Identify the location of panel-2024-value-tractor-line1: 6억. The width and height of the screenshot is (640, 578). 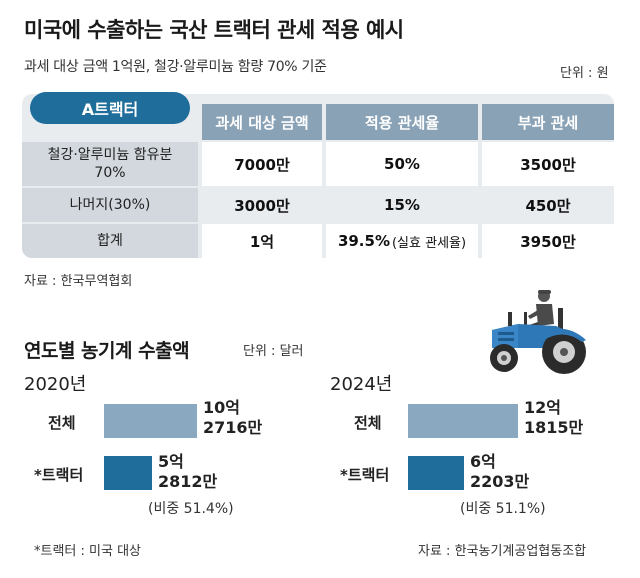
(483, 461).